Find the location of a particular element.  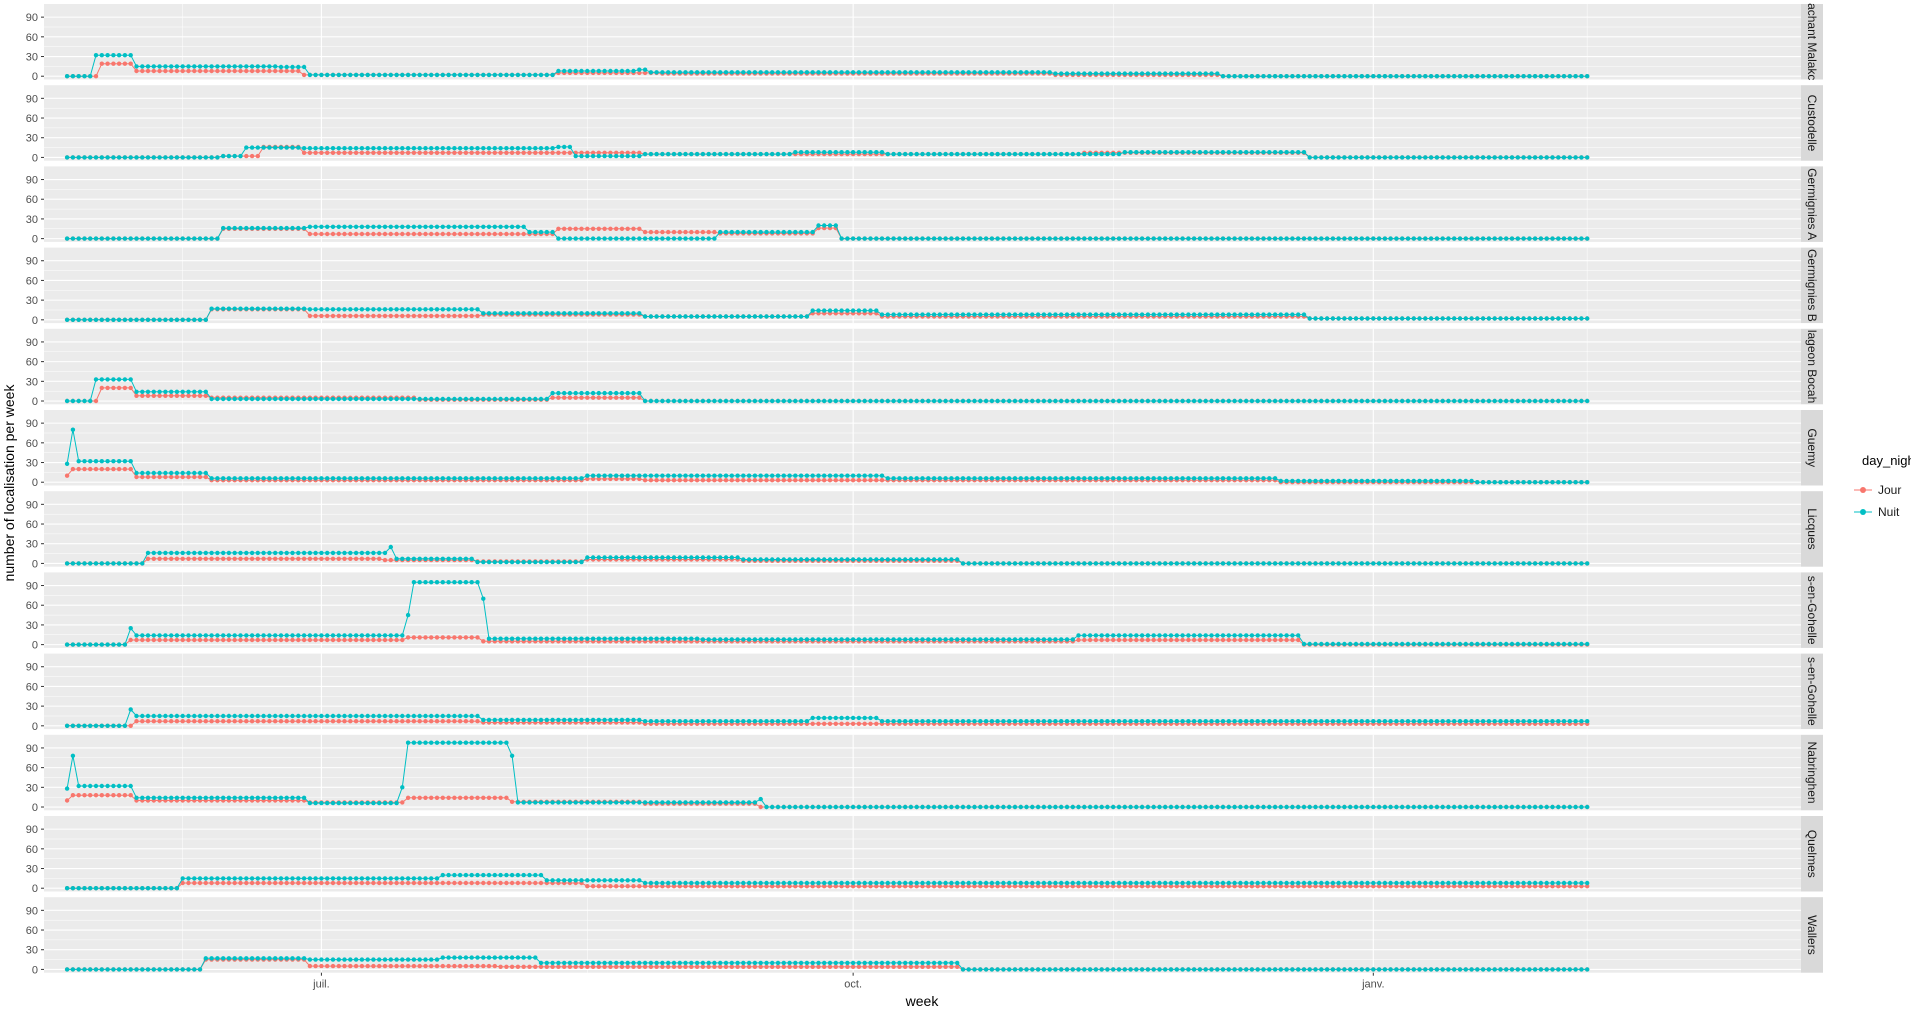

panel-background is located at coordinates (922, 366).